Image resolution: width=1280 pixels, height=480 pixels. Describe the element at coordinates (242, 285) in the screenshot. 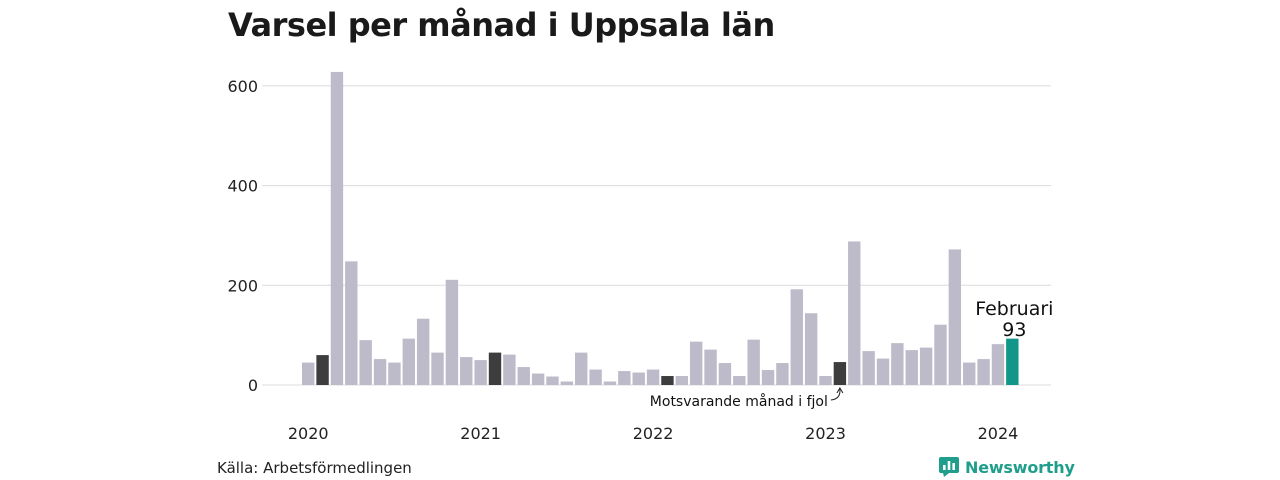

I see `y-tick-label: 200` at that location.